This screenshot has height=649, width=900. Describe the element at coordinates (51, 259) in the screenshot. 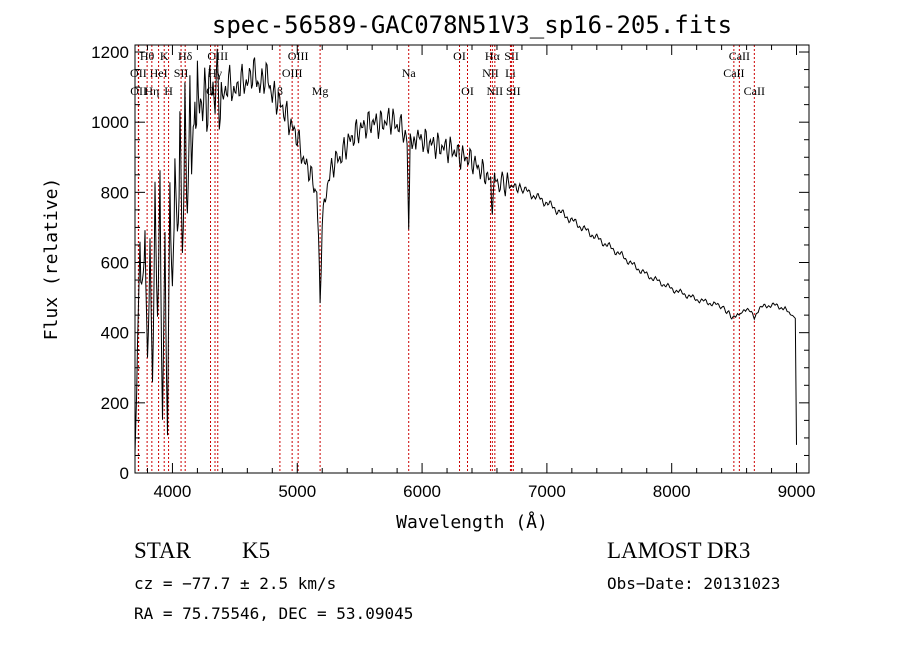

I see `y-axis-label: Flux (relative)` at that location.